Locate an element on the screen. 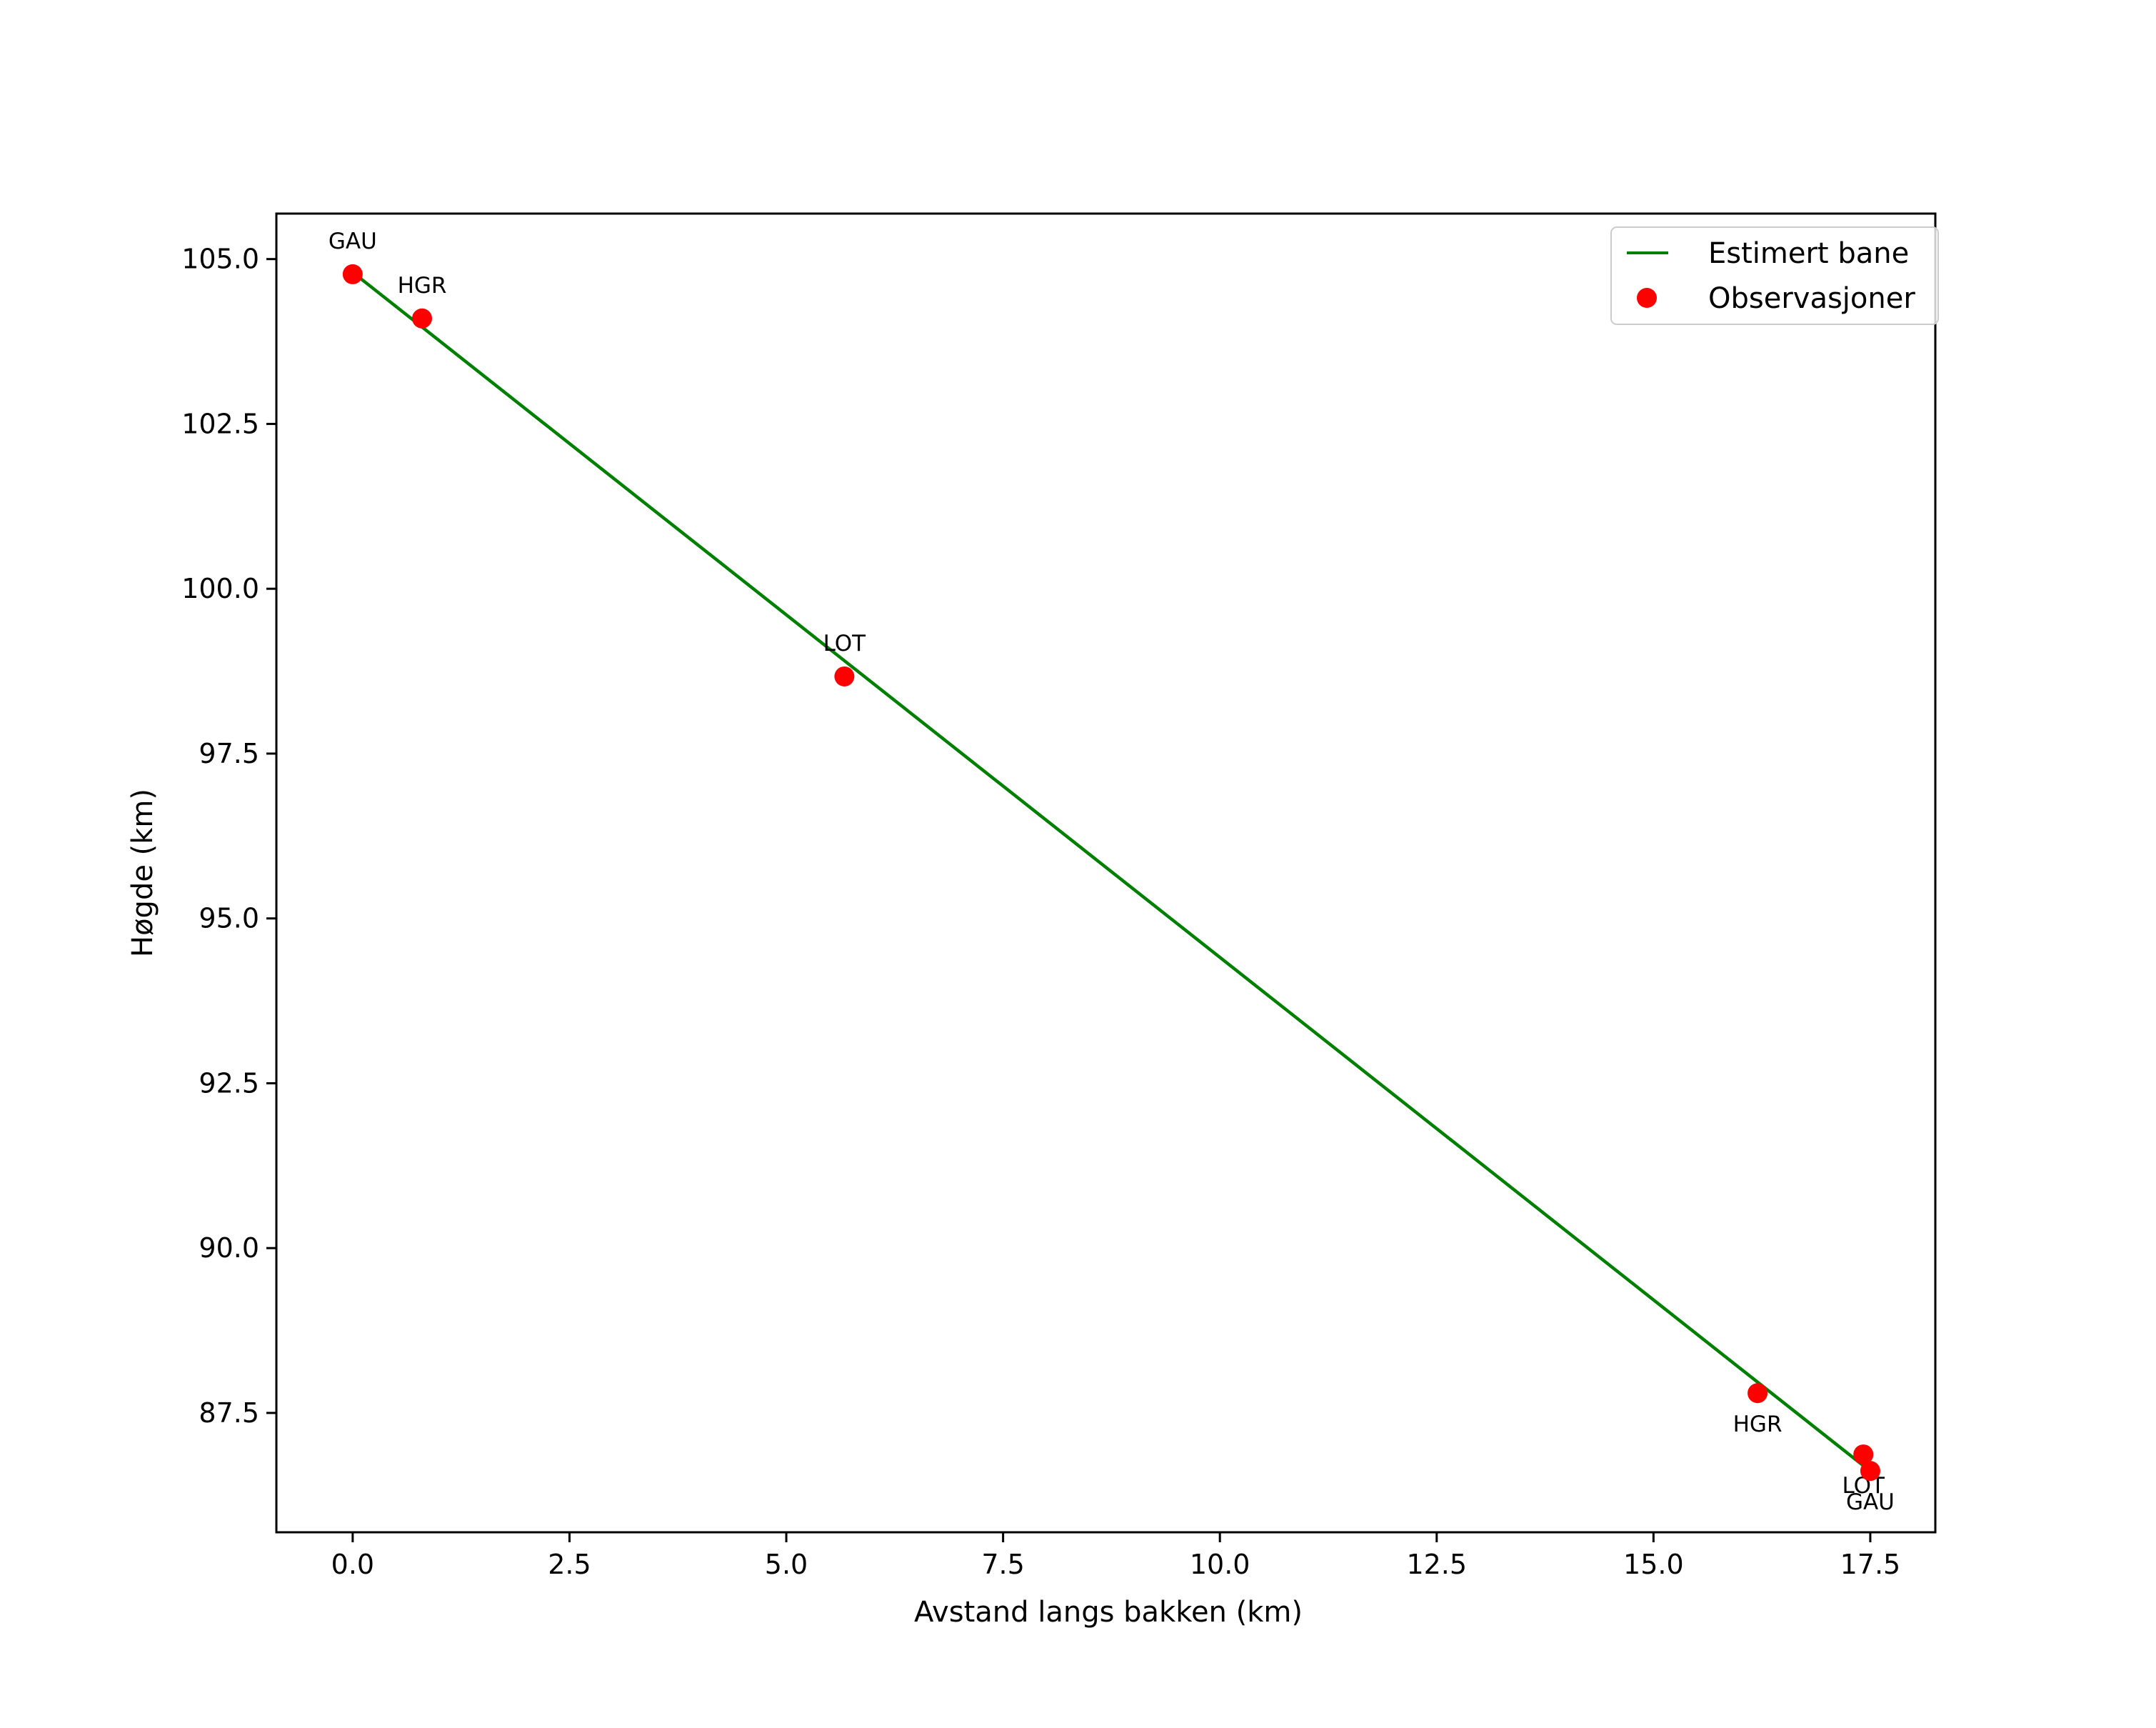 Image resolution: width=2156 pixels, height=1728 pixels. y-tick-label: 90.0 is located at coordinates (229, 1248).